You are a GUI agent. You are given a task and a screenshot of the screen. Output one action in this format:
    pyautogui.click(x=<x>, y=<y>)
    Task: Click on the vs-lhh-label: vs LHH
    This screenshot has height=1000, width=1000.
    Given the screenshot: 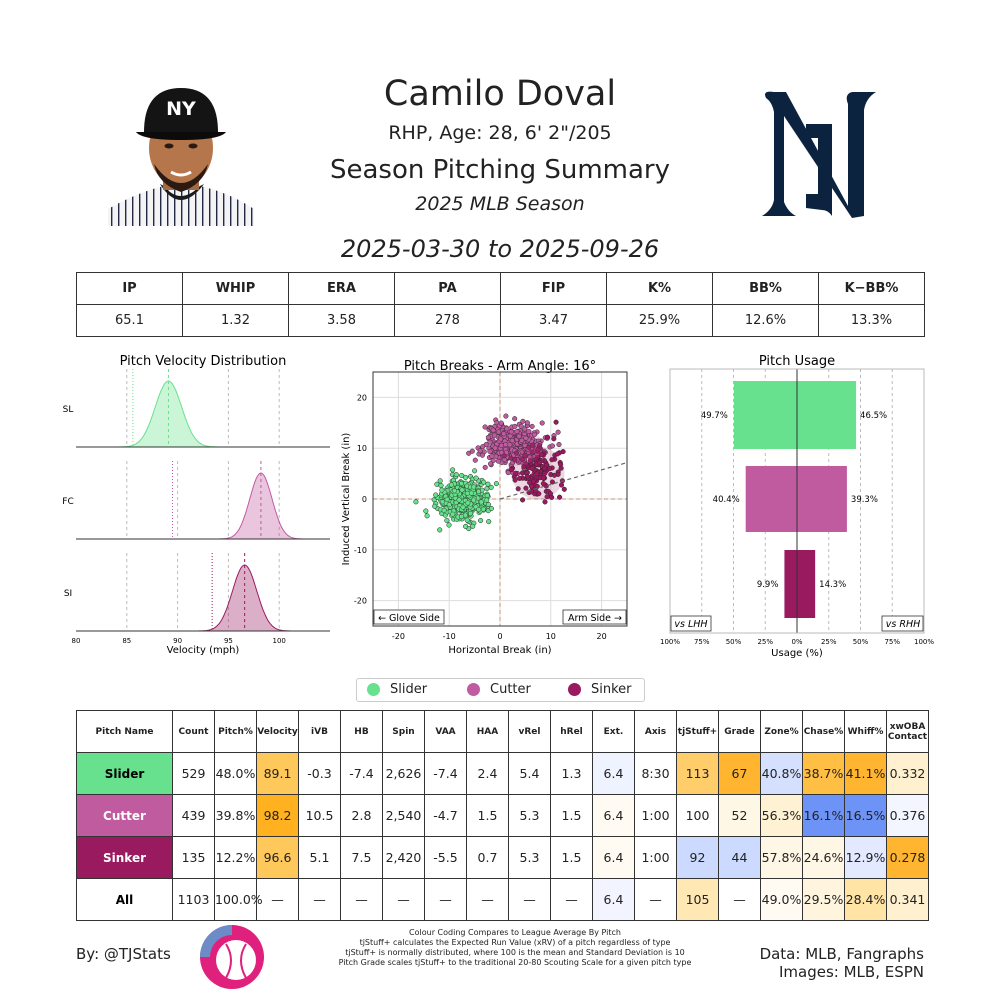 What is the action you would take?
    pyautogui.click(x=690, y=624)
    